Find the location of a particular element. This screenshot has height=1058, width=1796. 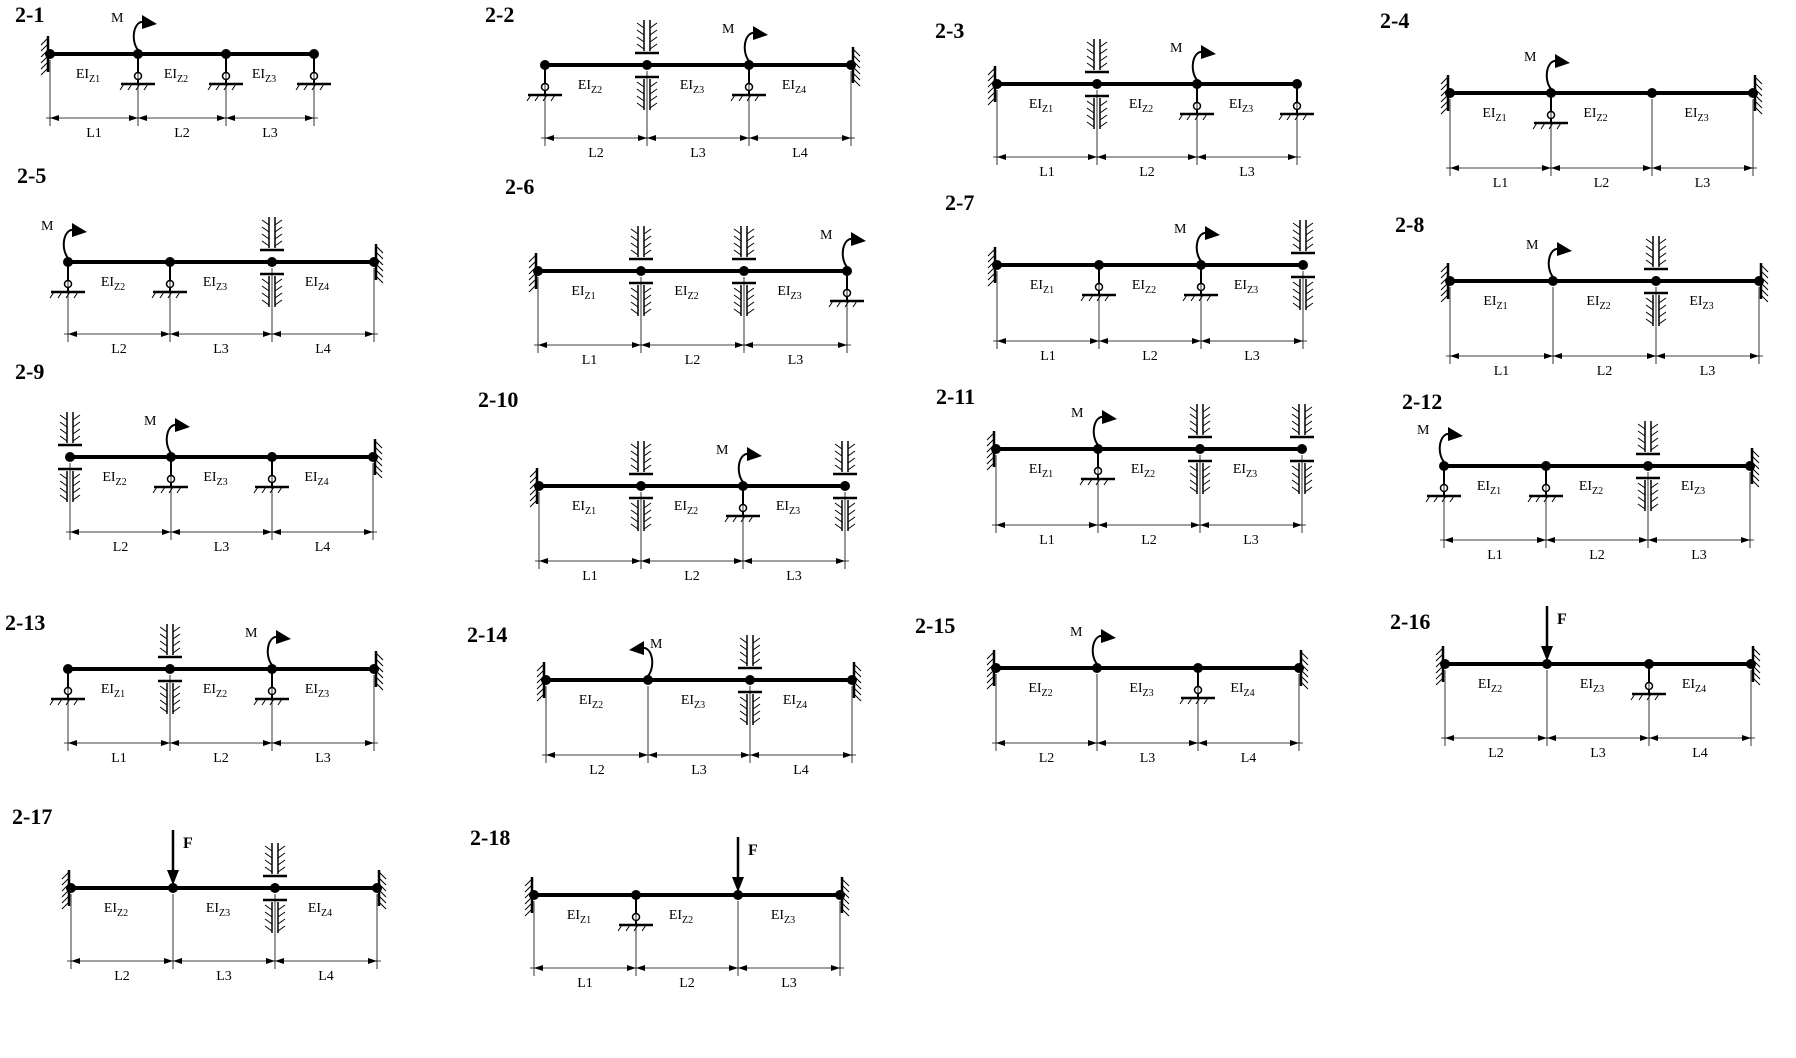

beam-diagram-2-5: 2-5 M EIZ2 EIZ3 EIZ4 L2 L3 L4 is located at coordinates (200, 260).